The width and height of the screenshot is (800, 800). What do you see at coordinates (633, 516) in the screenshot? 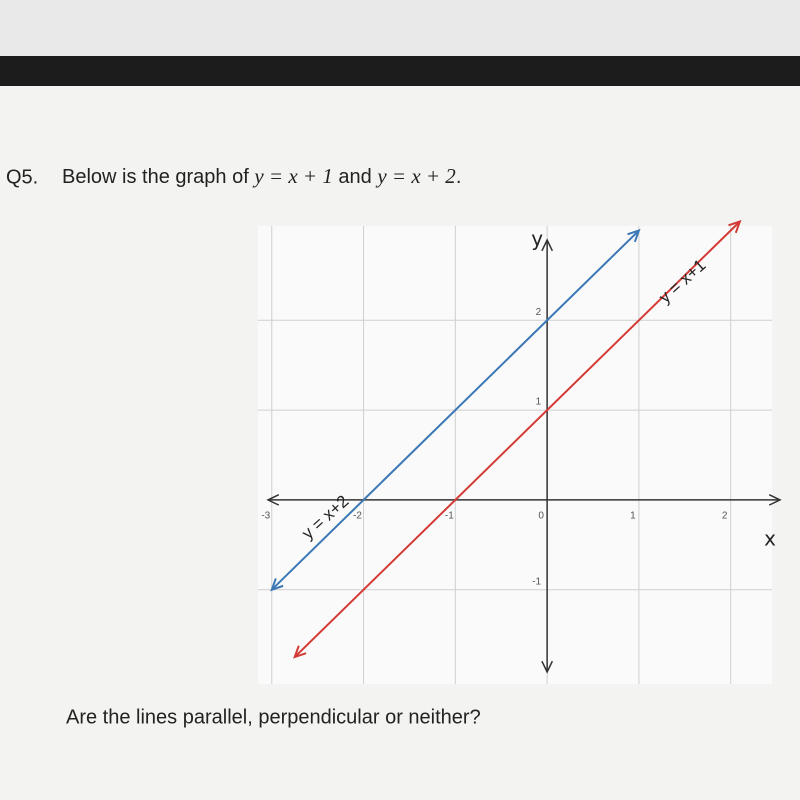
I see `x-tick-label: 1` at bounding box center [633, 516].